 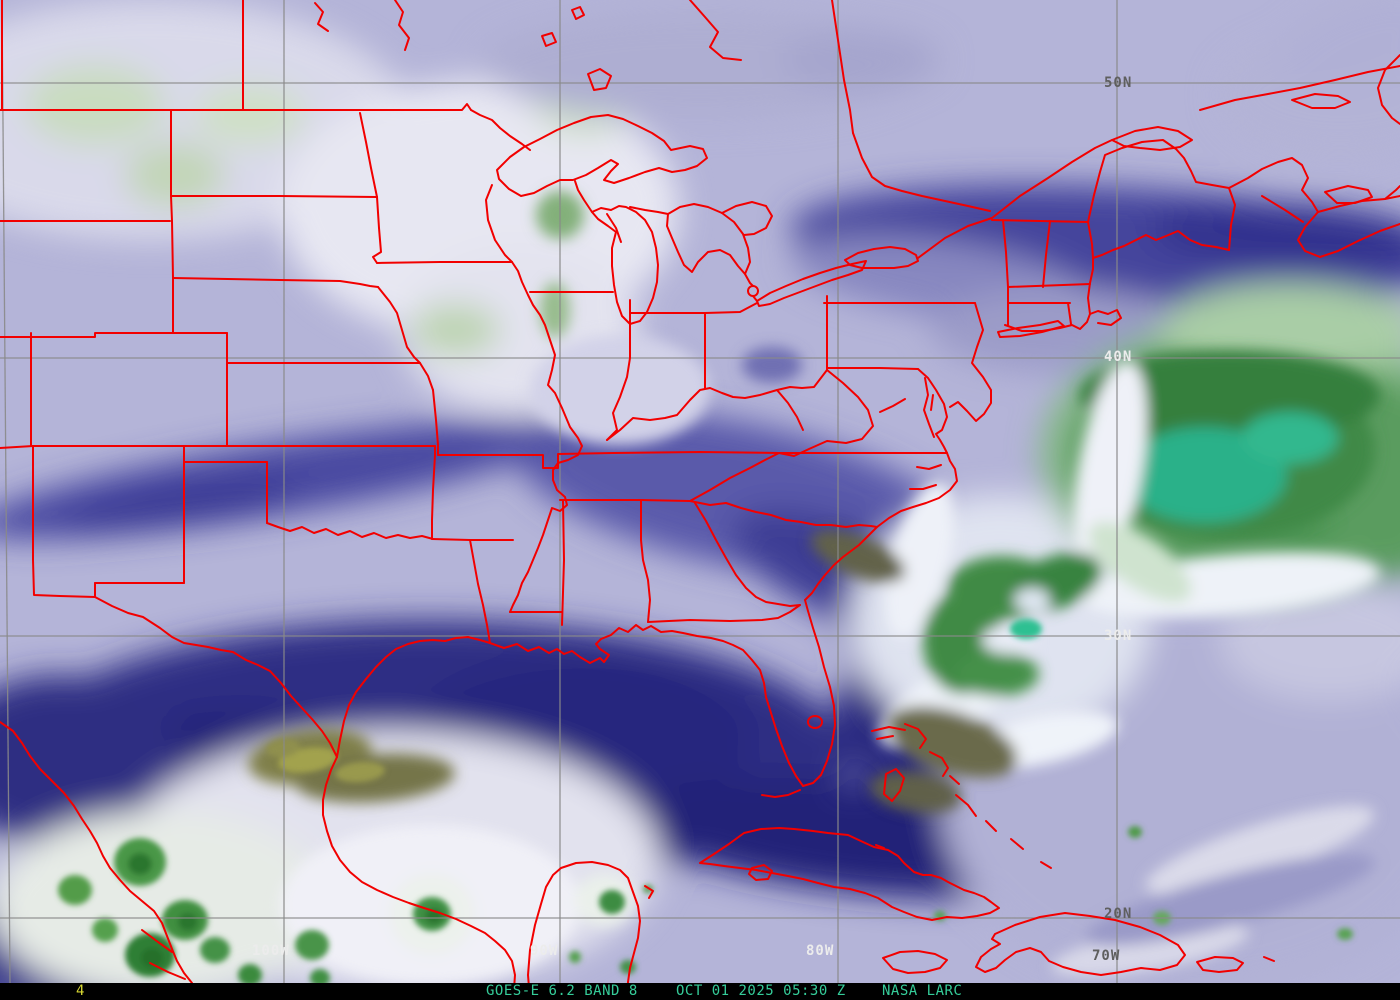 I want to click on frame-number: 4, so click(x=80, y=991).